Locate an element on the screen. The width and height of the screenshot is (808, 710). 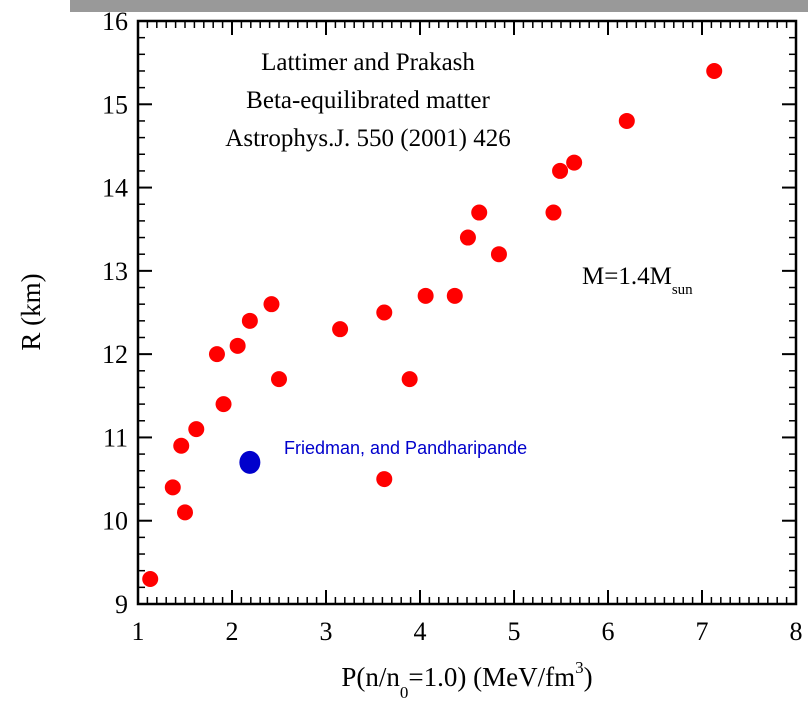
y-tick-label: 16 is located at coordinates (115, 21).